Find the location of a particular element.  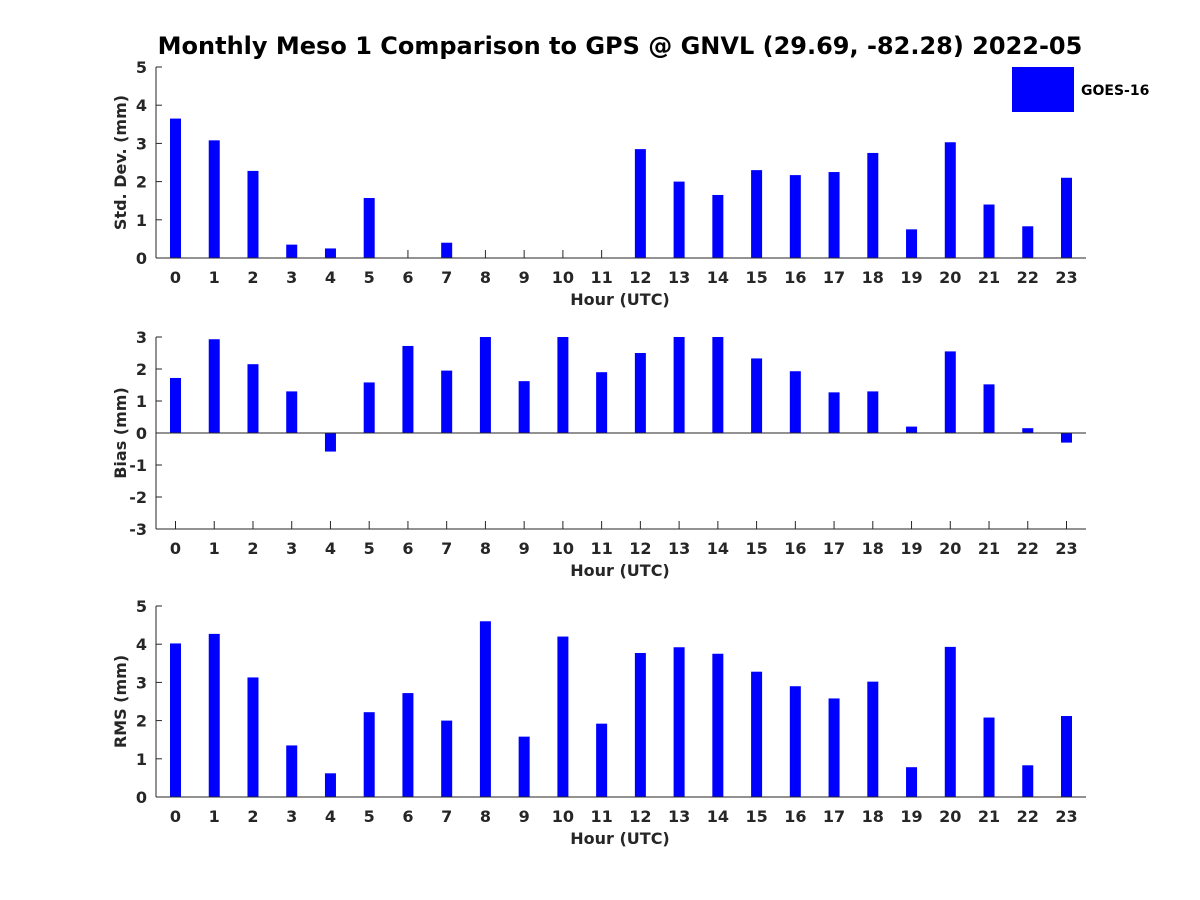

y-tick-label: -1 is located at coordinates (138, 465).